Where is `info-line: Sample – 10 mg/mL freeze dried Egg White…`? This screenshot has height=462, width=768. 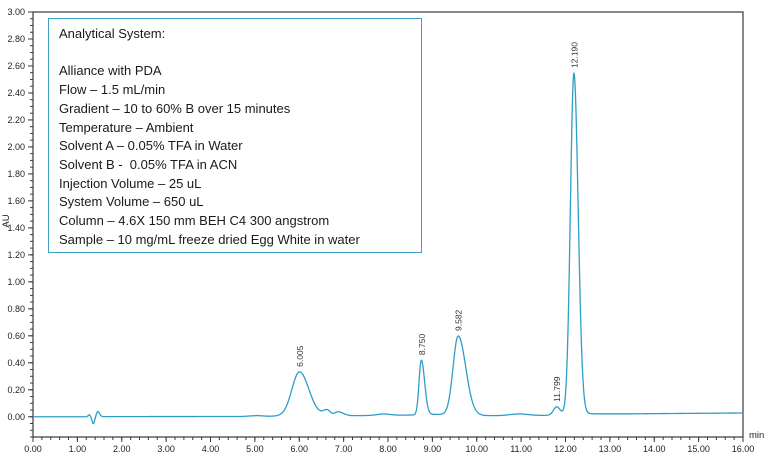
info-line: Sample – 10 mg/mL freeze dried Egg White… is located at coordinates (209, 239).